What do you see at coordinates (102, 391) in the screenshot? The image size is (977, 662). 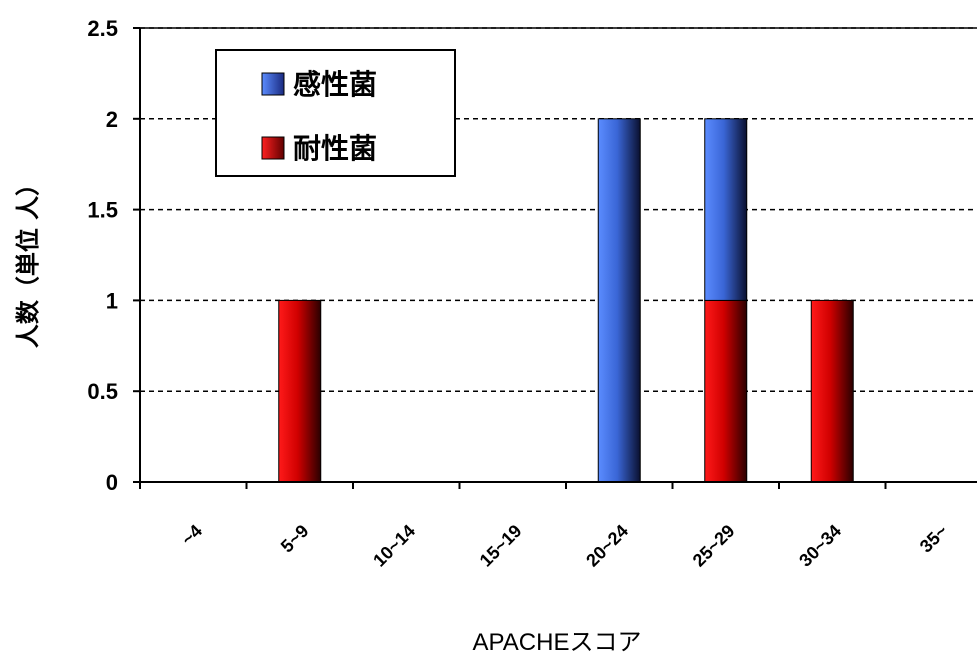 I see `y-tick-label: 0.5` at bounding box center [102, 391].